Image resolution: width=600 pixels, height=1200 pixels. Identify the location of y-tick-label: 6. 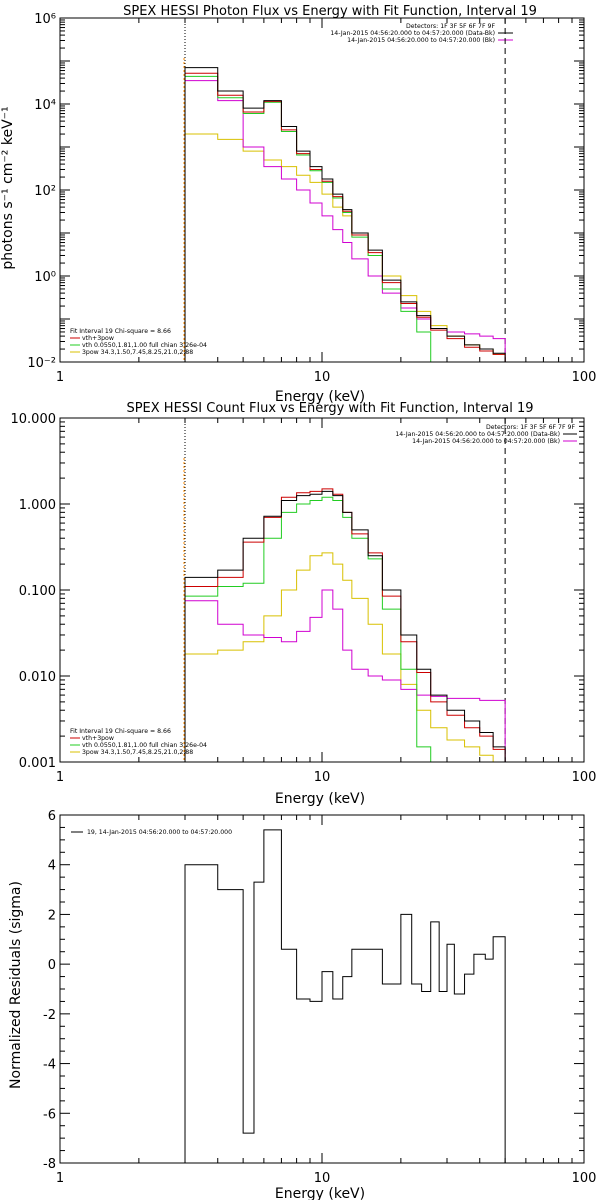
(52, 816).